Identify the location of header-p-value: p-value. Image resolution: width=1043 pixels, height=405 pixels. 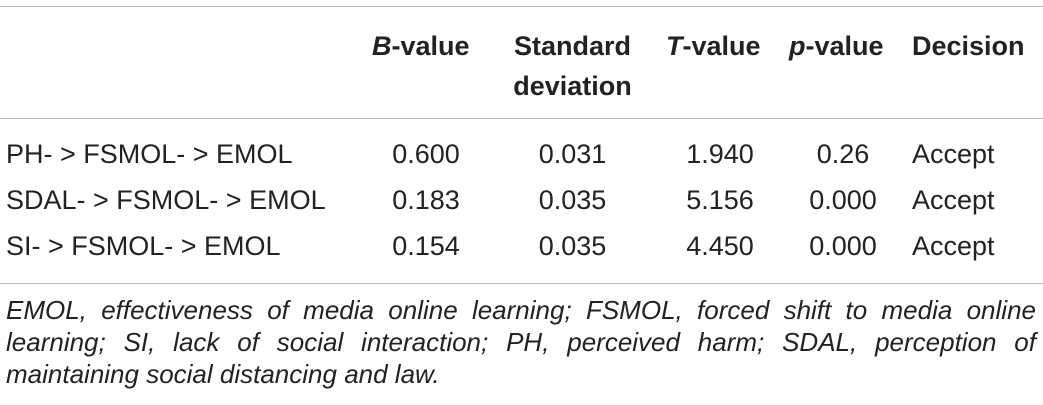
(836, 46).